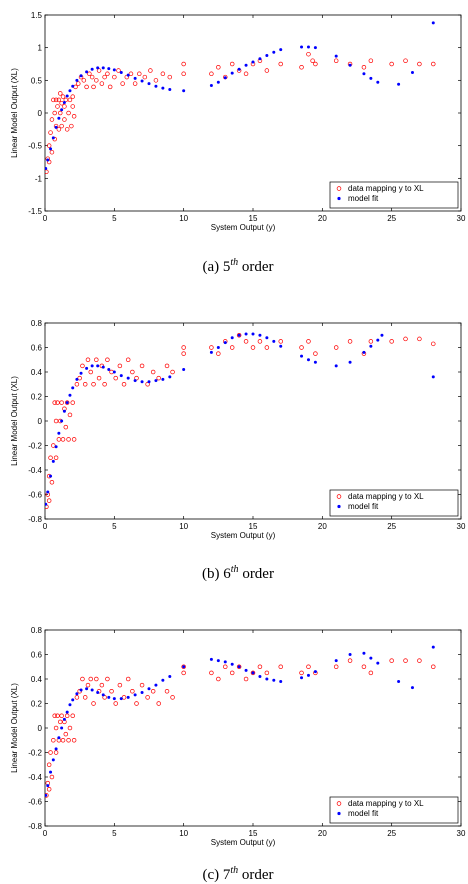 Image resolution: width=468 pixels, height=884 pixels. Describe the element at coordinates (35, 470) in the screenshot. I see `y-tick-label: -0.4` at that location.